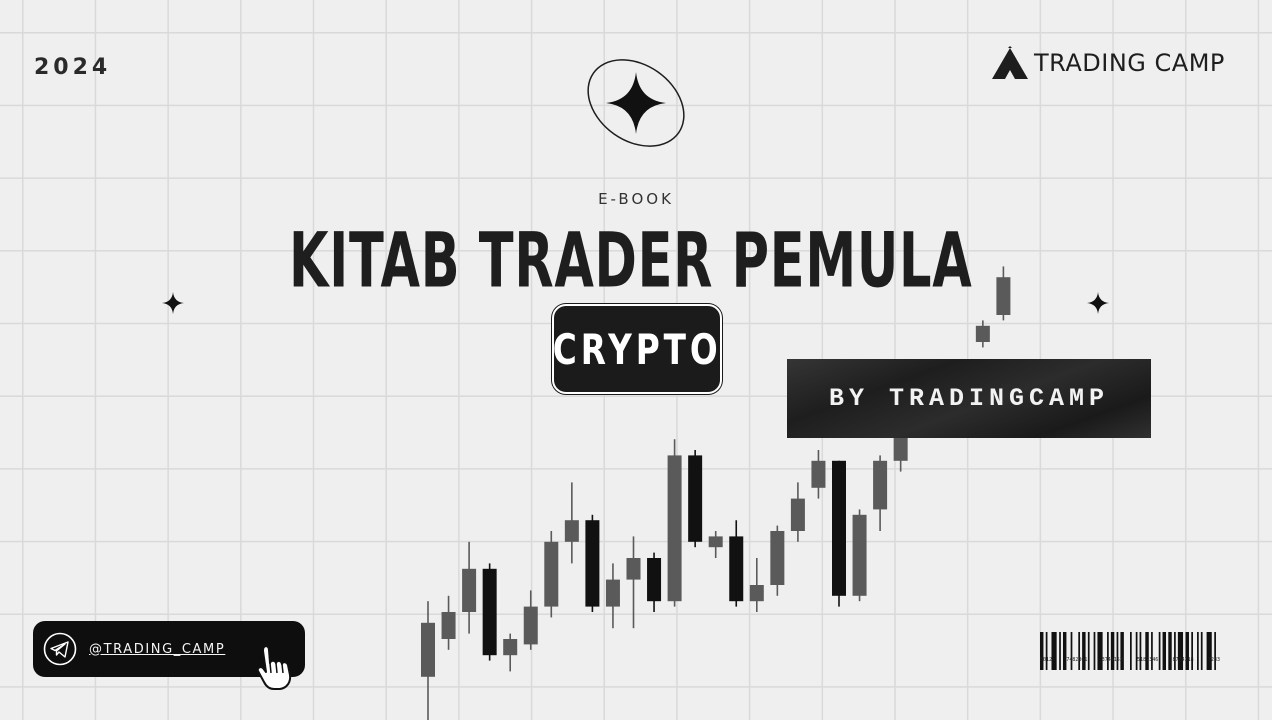  I want to click on barcode-digits: 0012 7482361 3744153 5182346 8774318 7233, so click(1130, 660).